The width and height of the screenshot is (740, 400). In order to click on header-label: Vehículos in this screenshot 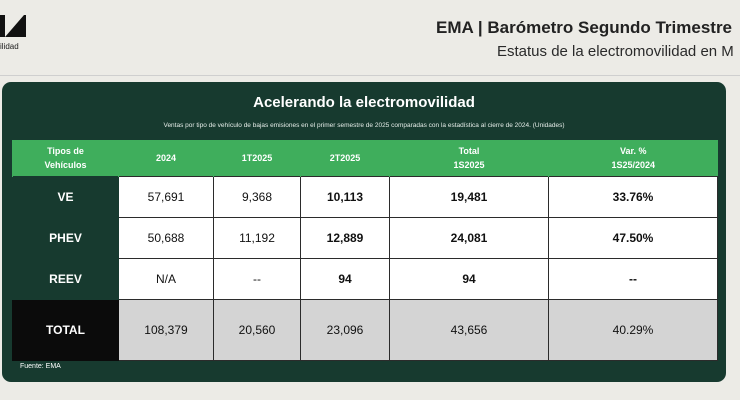, I will do `click(65, 165)`.